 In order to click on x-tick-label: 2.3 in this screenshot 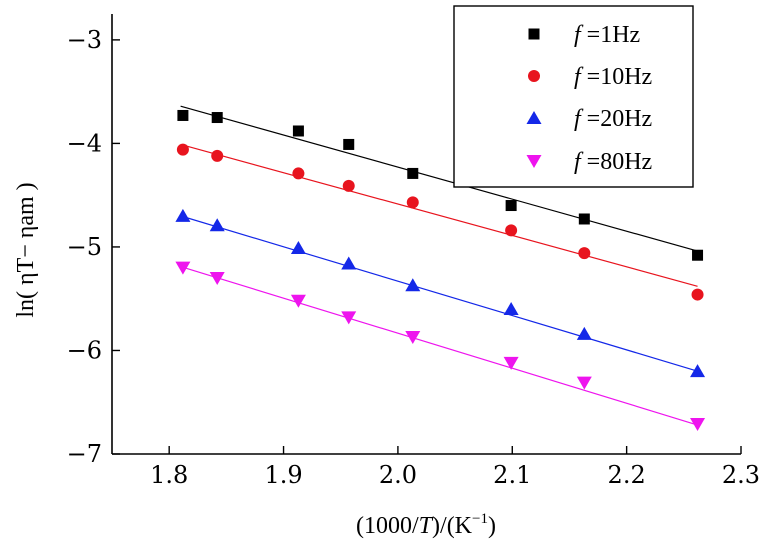, I will do `click(741, 475)`.